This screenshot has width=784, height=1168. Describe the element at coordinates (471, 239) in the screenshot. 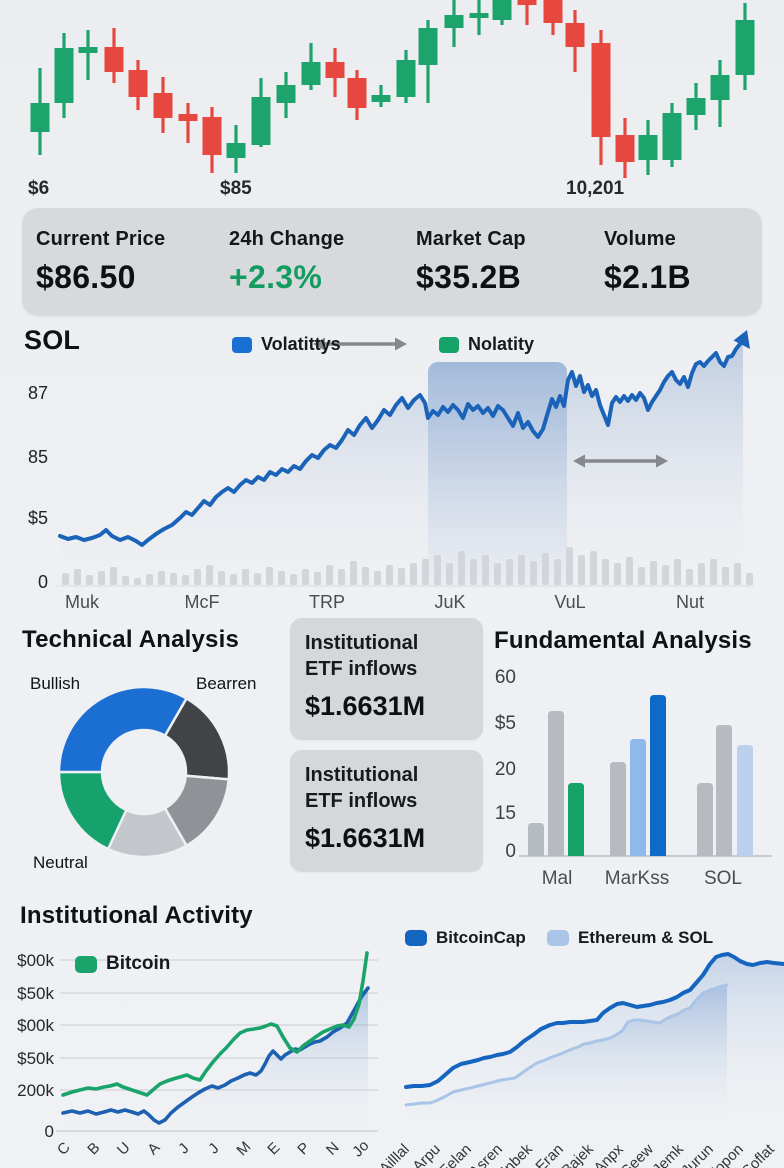

I see `stat-label: Market Cap` at that location.